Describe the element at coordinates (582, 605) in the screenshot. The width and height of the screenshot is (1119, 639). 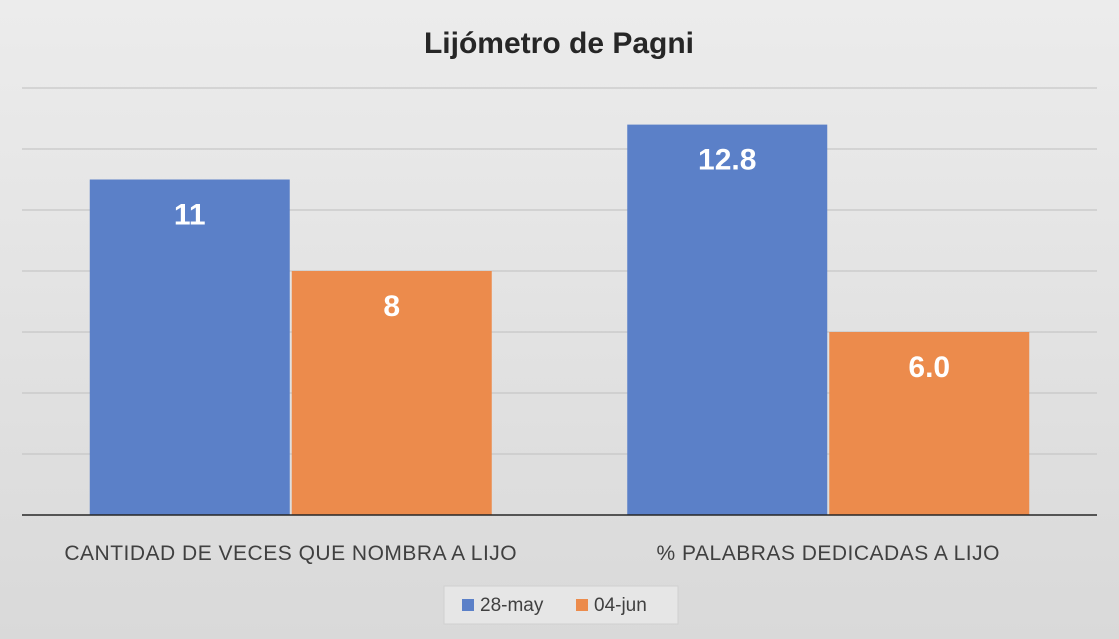
I see `legend-swatch-04-jun` at that location.